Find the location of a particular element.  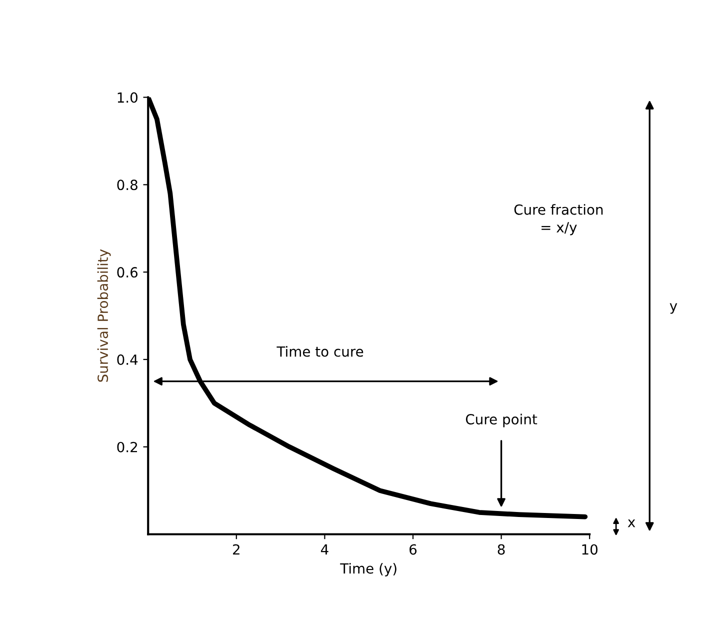

y-axis-title: Survival Probability is located at coordinates (104, 315).